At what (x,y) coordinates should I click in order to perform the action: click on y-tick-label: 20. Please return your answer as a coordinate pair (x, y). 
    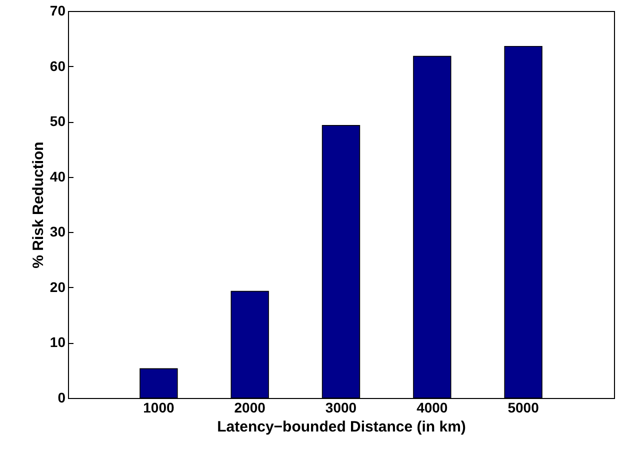
    Looking at the image, I should click on (58, 286).